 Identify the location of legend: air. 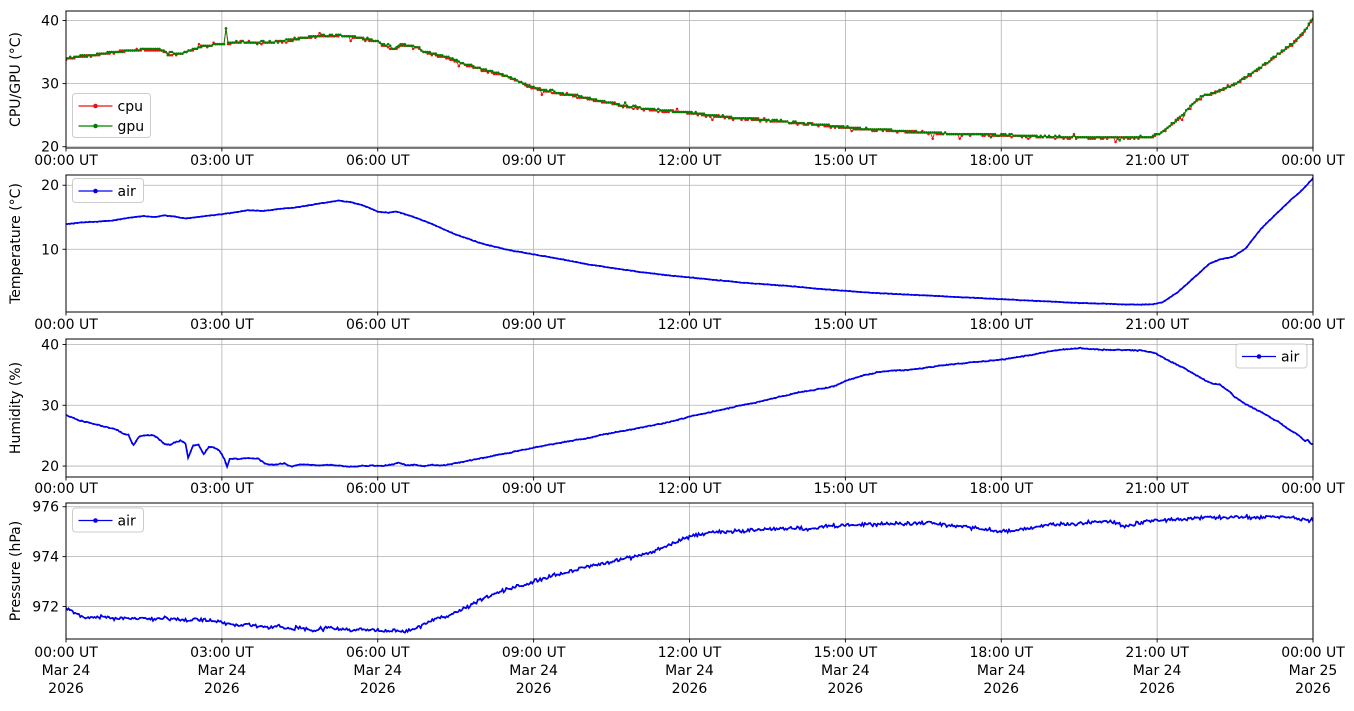
(108, 190).